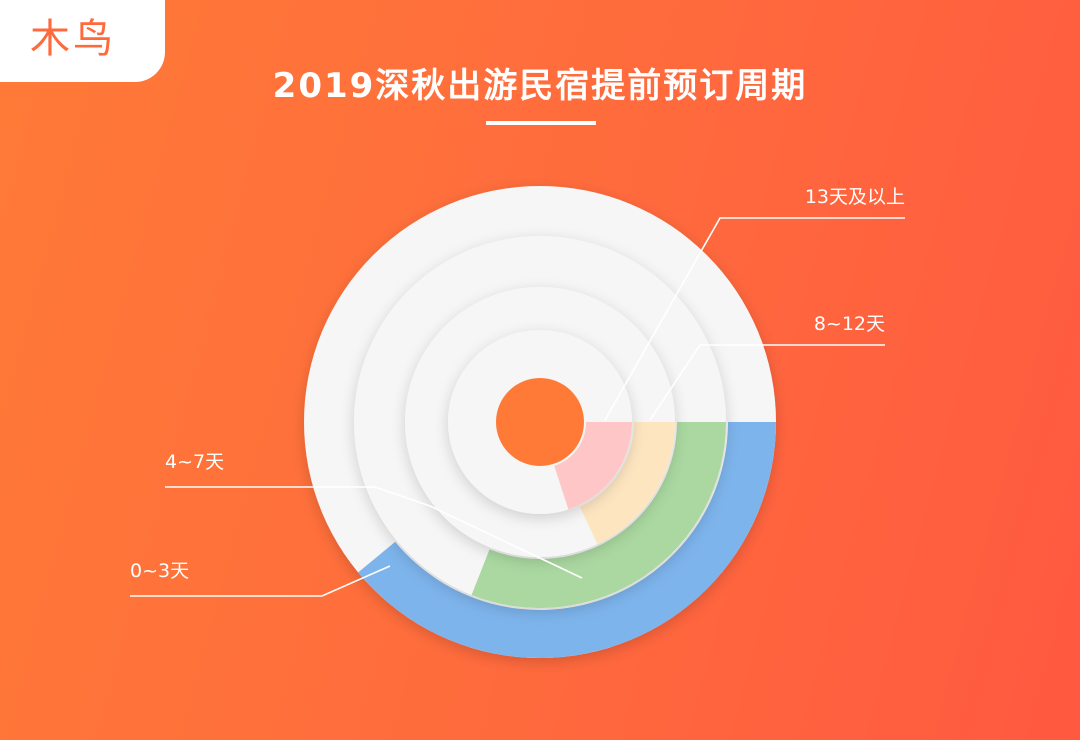 This screenshot has width=1080, height=740. What do you see at coordinates (541, 123) in the screenshot?
I see `title-underline` at bounding box center [541, 123].